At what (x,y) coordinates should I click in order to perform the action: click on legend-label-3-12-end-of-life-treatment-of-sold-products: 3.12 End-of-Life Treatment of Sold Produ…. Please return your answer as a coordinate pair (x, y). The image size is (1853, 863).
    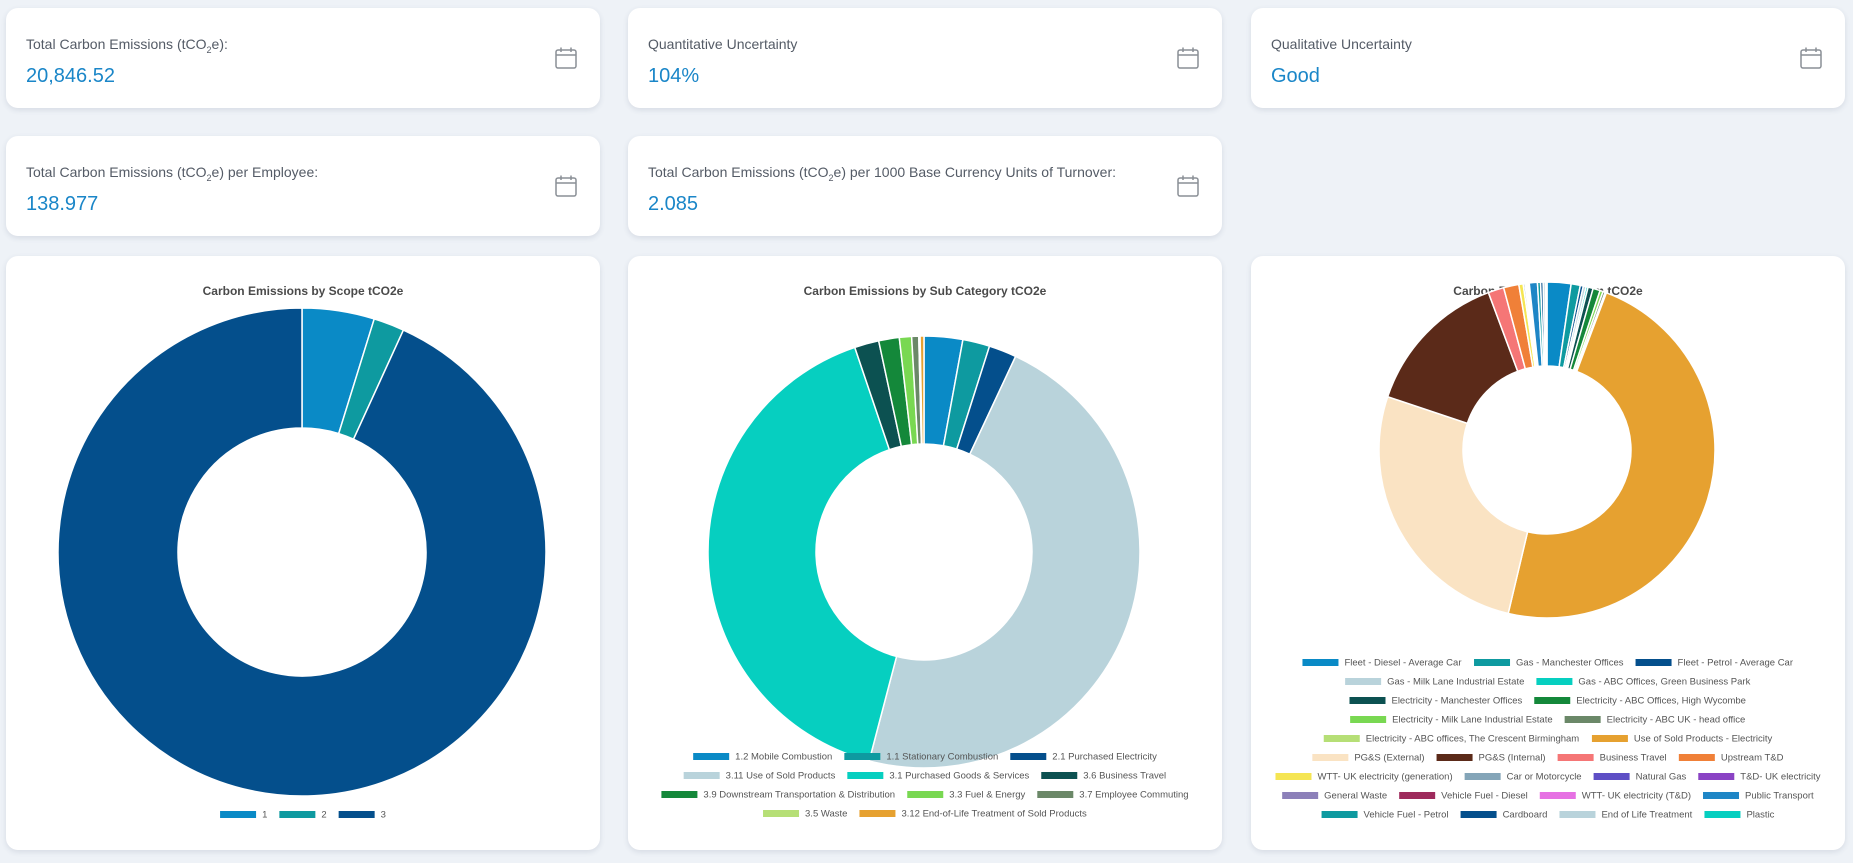
    Looking at the image, I should click on (994, 814).